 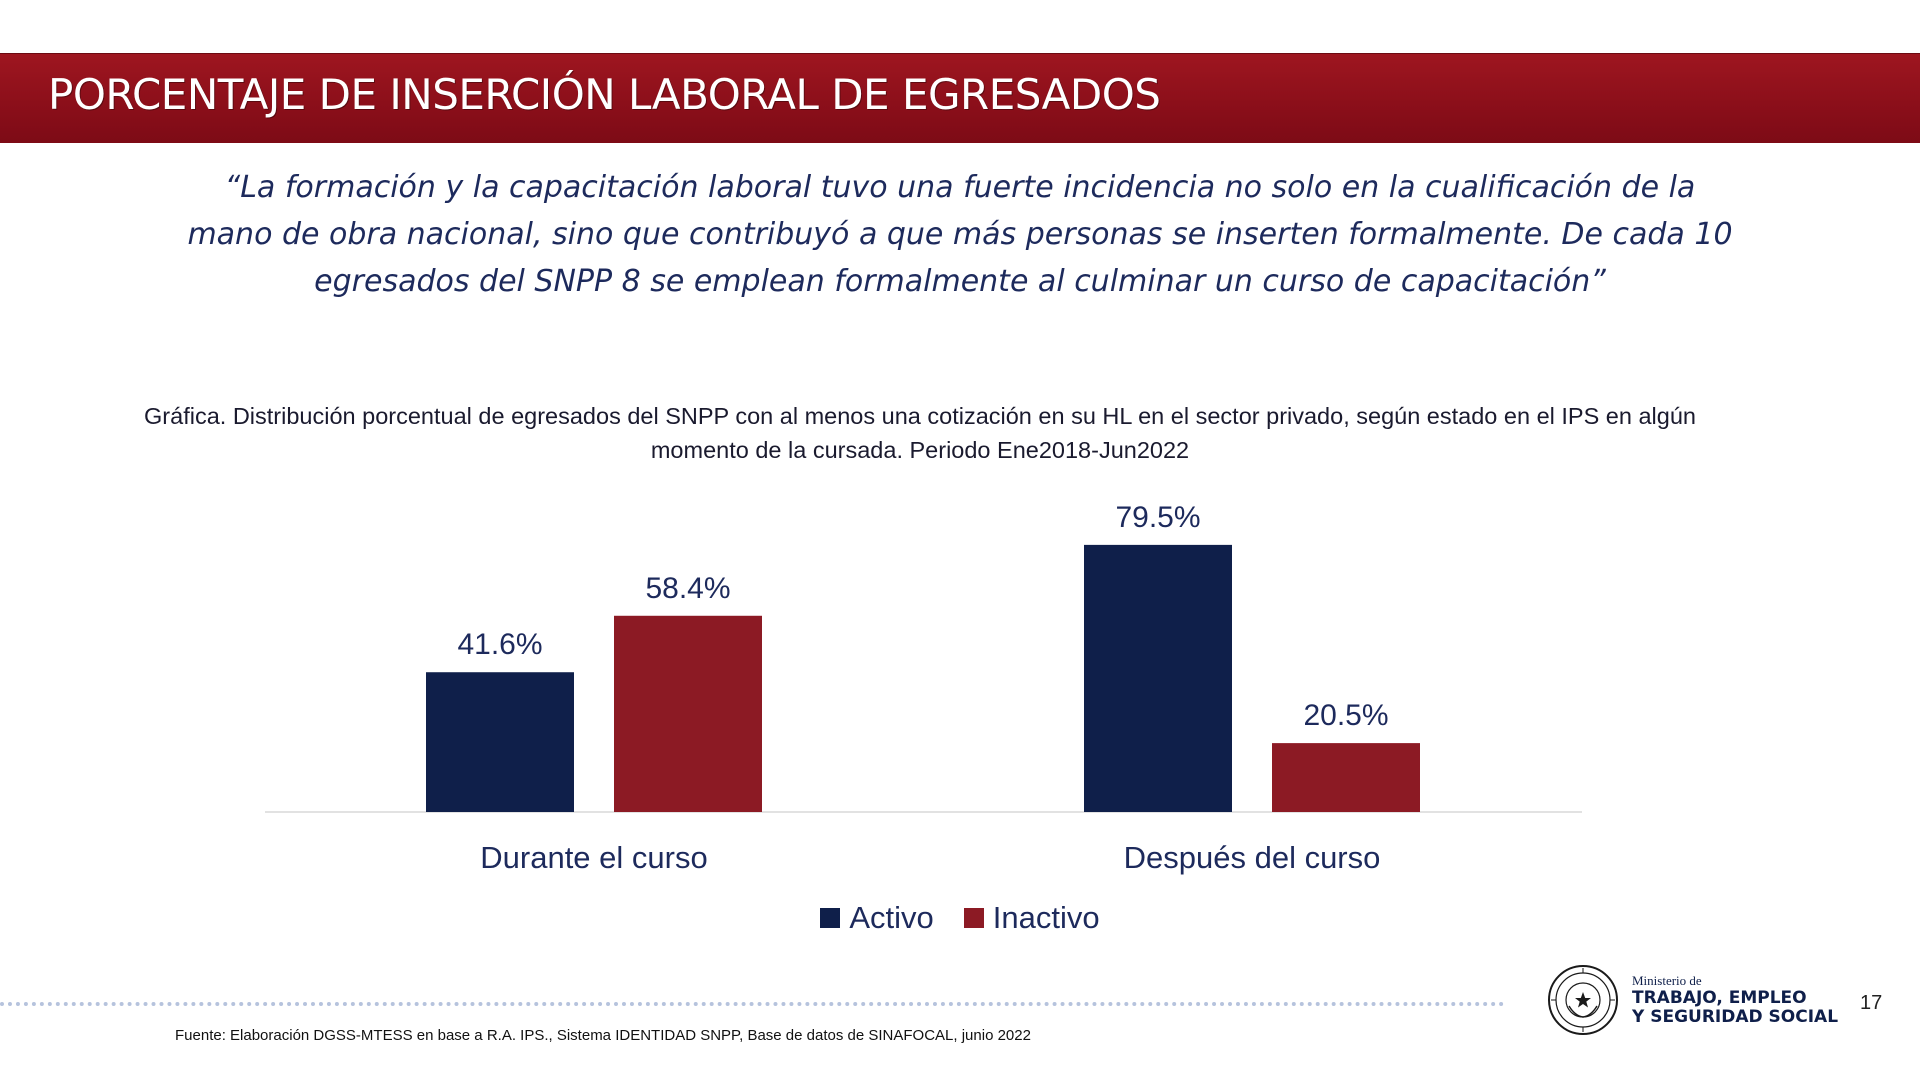 I want to click on legend-item-activo: Activo, so click(x=877, y=918).